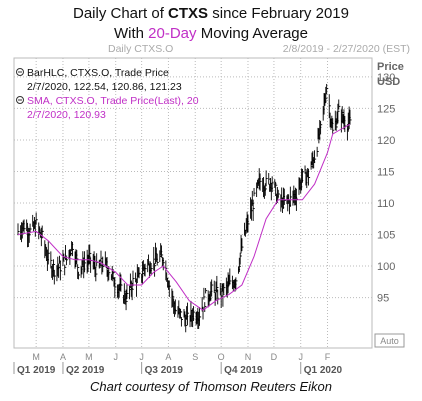  I want to click on month-tick-label: O, so click(221, 357).